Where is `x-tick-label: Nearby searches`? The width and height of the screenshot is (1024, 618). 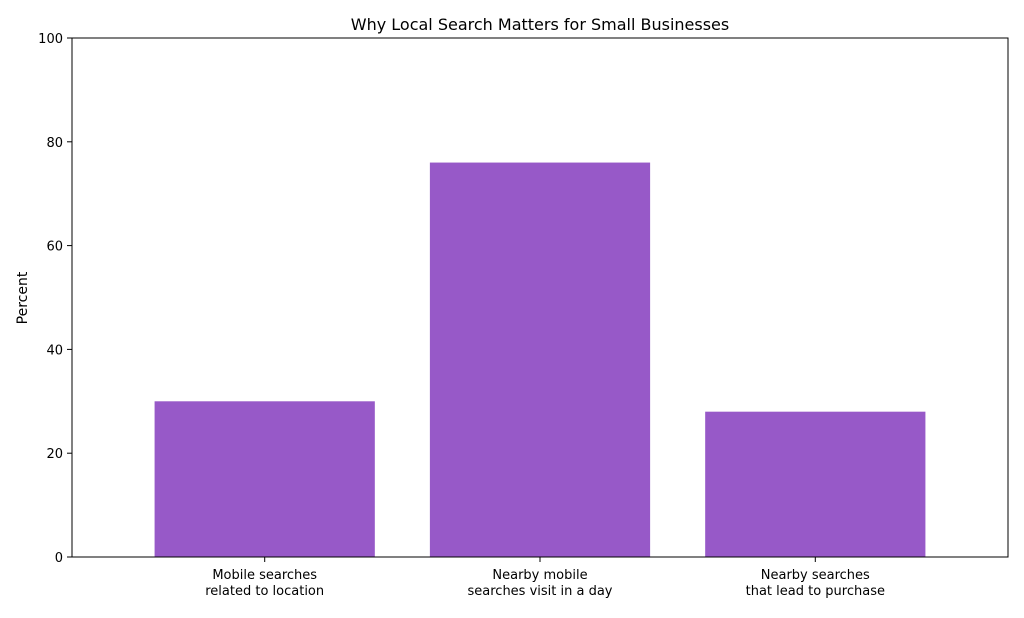
x-tick-label: Nearby searches is located at coordinates (815, 575).